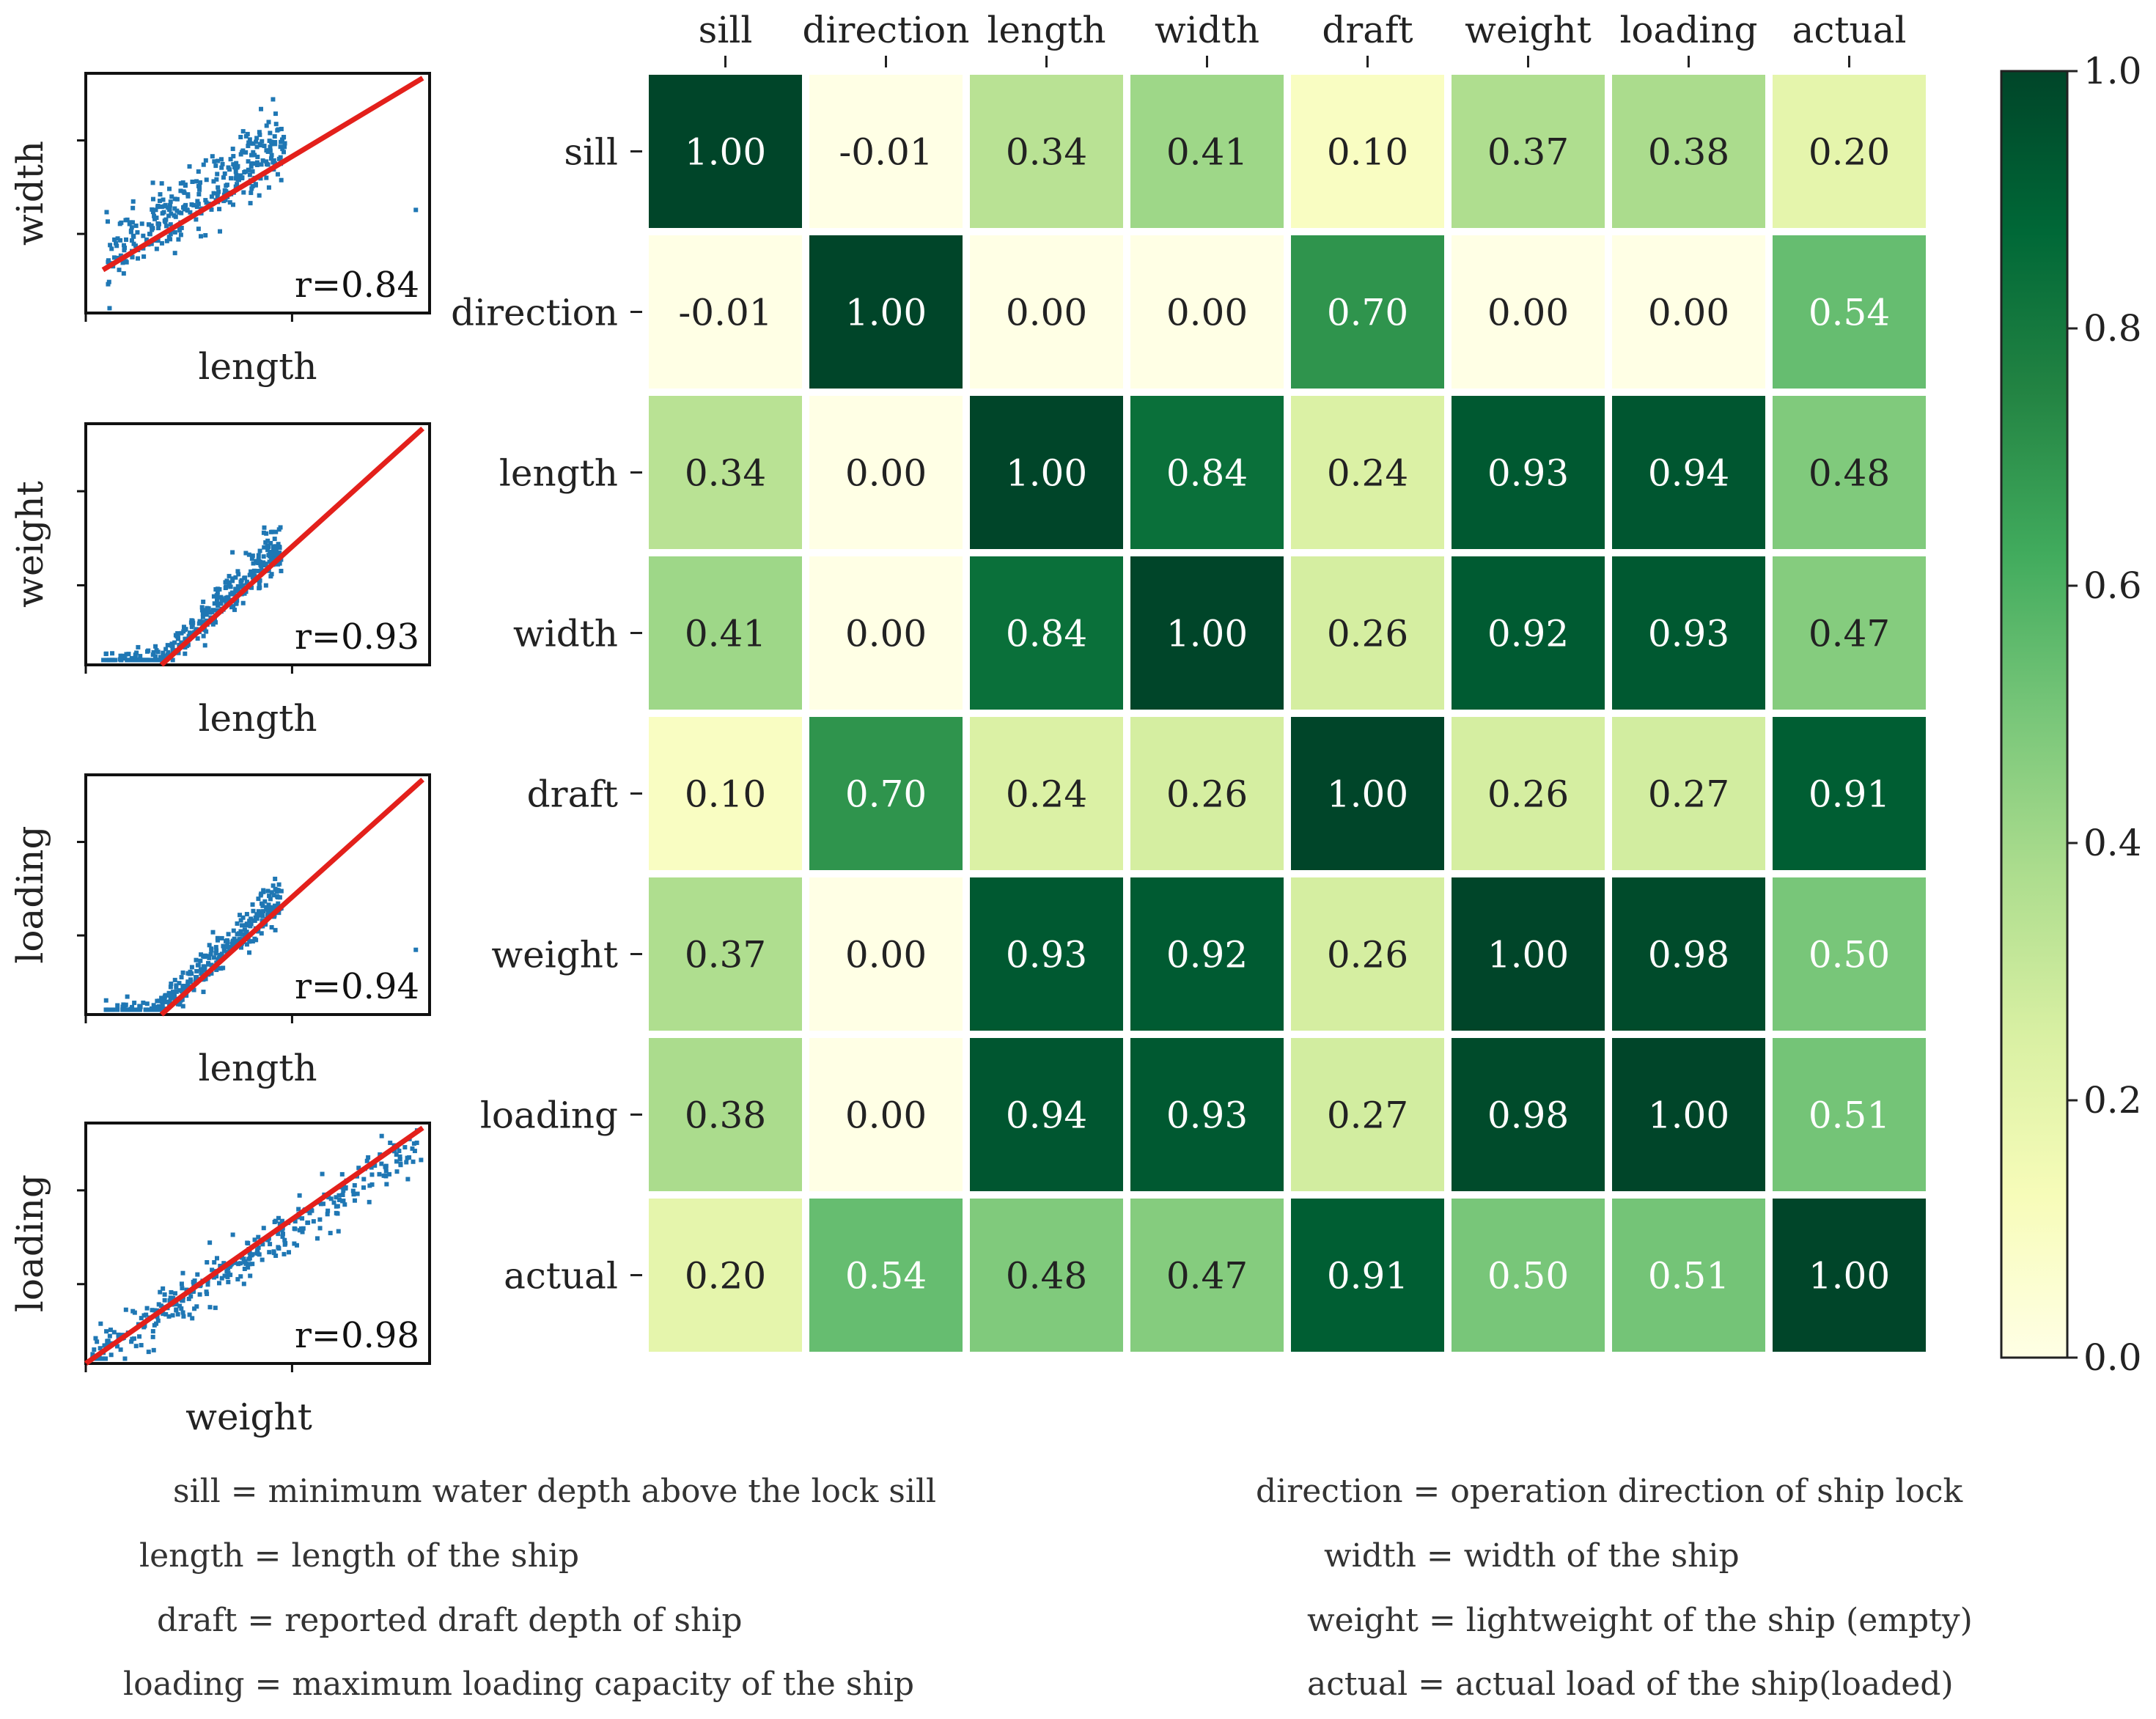 Image resolution: width=2156 pixels, height=1719 pixels. What do you see at coordinates (885, 152) in the screenshot?
I see `heatmap-cell-value: -0.01` at bounding box center [885, 152].